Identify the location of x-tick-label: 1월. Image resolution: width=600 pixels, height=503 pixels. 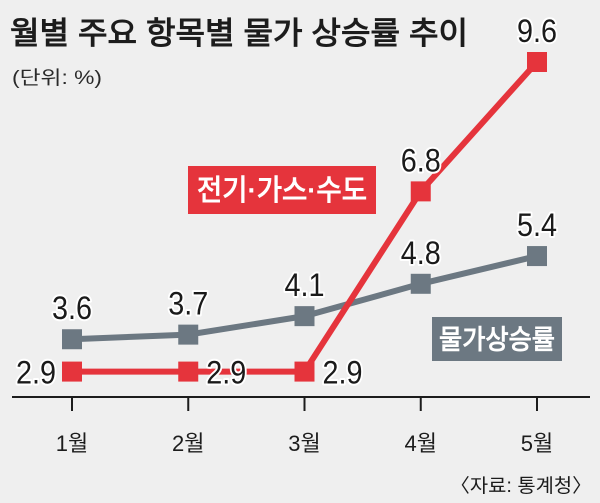
(72, 443).